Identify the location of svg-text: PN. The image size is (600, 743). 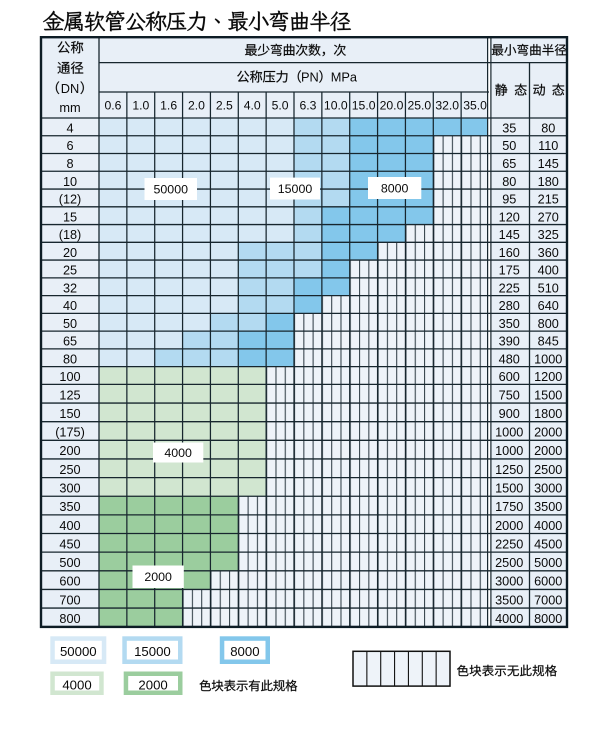
(310, 77).